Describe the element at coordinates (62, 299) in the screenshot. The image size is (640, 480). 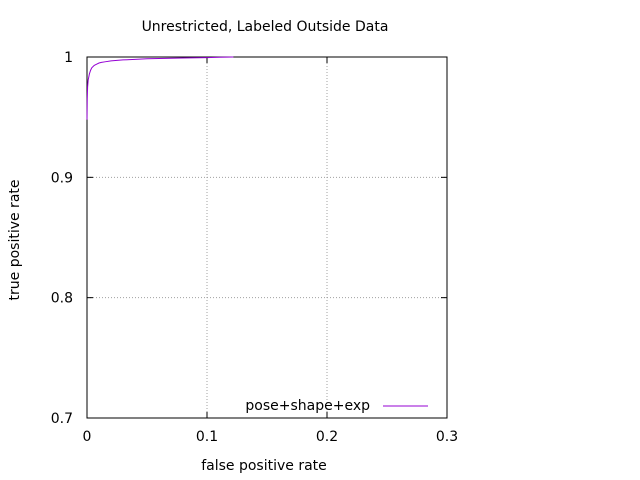
I see `y-tick-label: 0.8` at that location.